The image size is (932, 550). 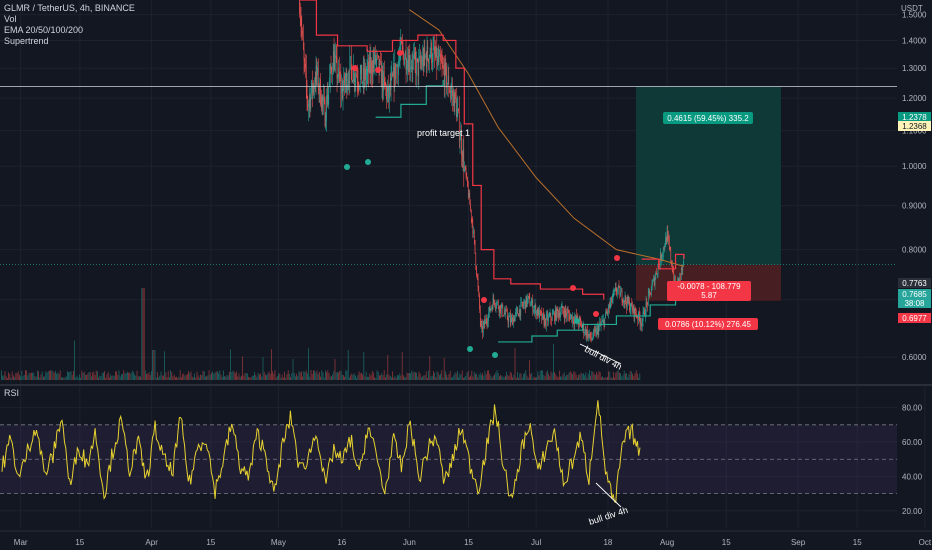 I want to click on price-tag-text-target: 1.2378, so click(x=914, y=117).